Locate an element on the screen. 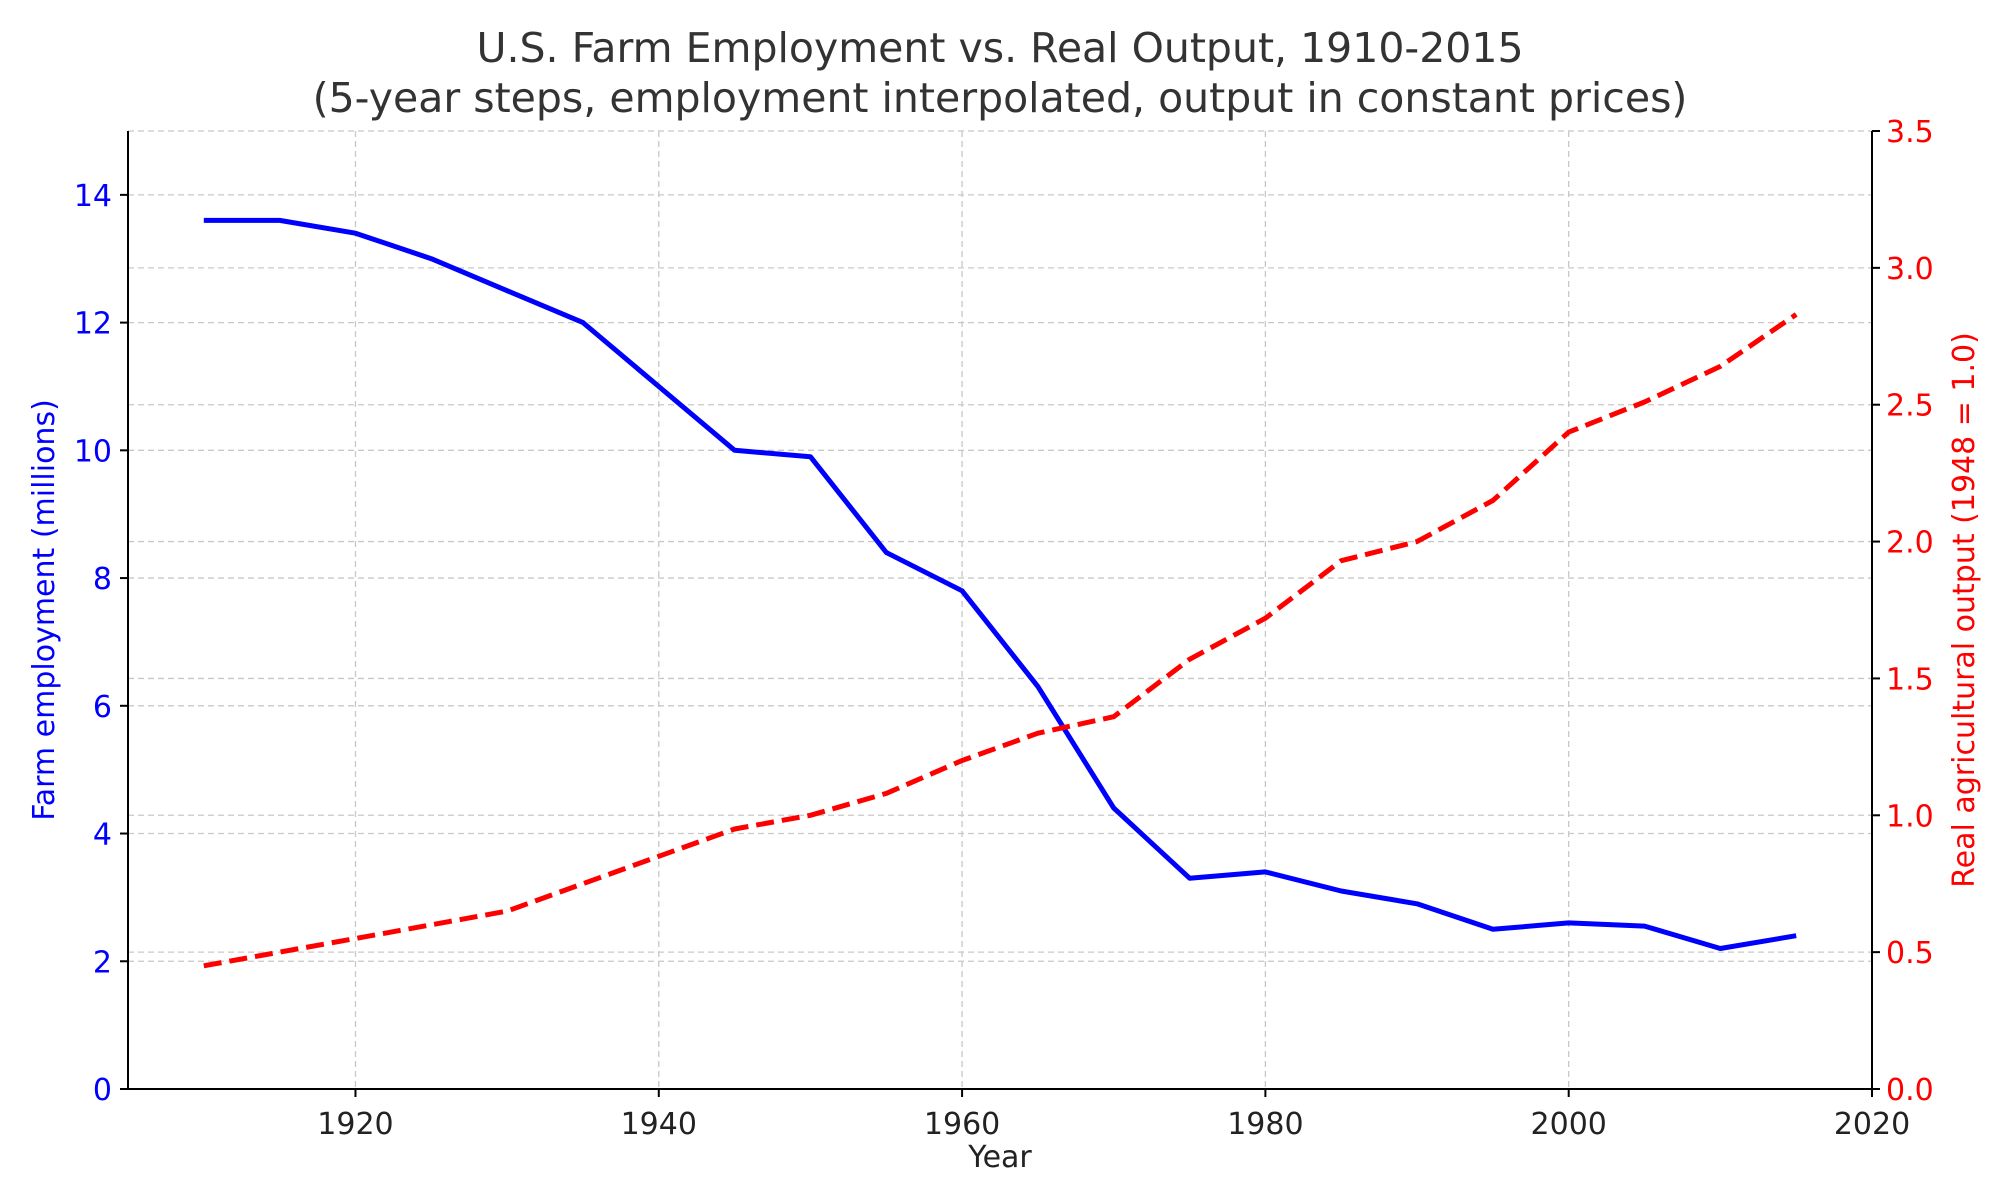 This screenshot has height=1200, width=2000. x-tick-label: 2020 is located at coordinates (1872, 1124).